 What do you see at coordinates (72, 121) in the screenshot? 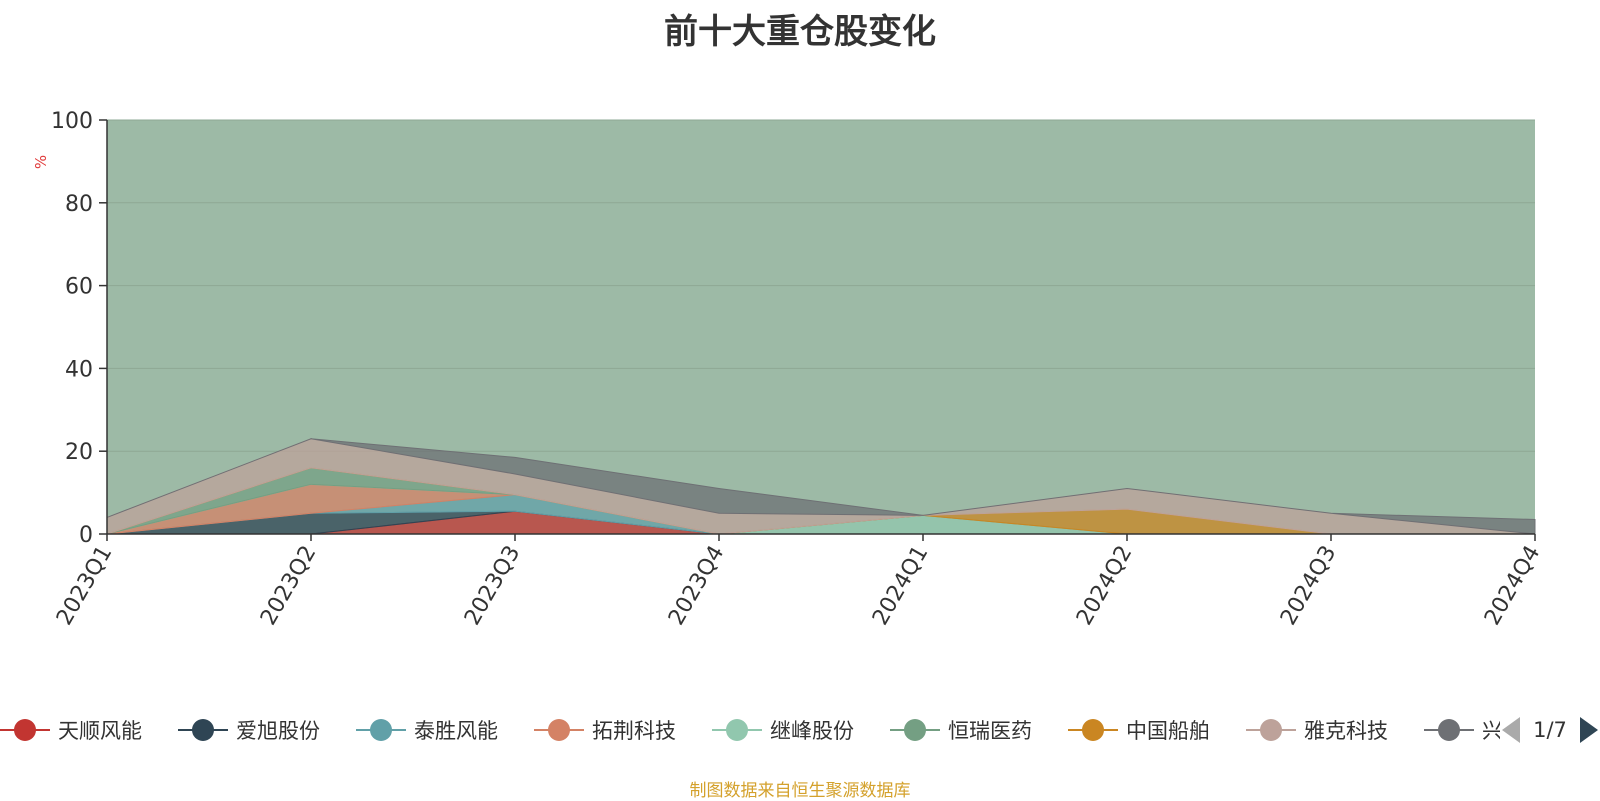
I see `y-tick-label: 100` at bounding box center [72, 121].